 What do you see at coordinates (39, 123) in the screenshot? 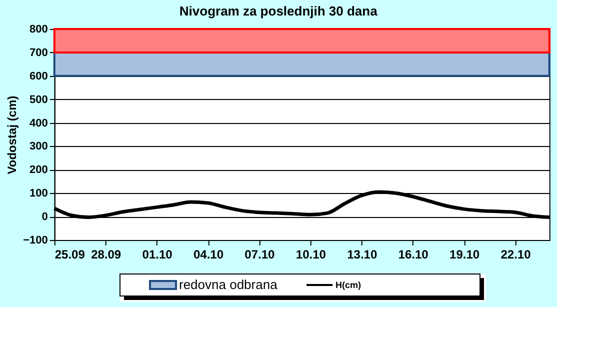
I see `y-tick-label: 400` at bounding box center [39, 123].